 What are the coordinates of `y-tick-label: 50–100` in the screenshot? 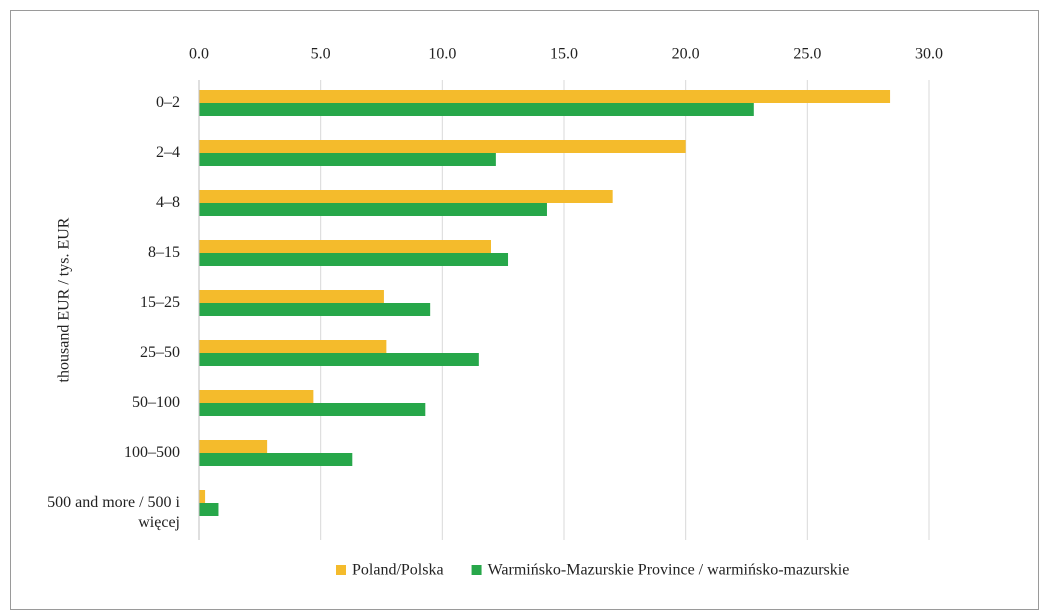 It's located at (156, 402).